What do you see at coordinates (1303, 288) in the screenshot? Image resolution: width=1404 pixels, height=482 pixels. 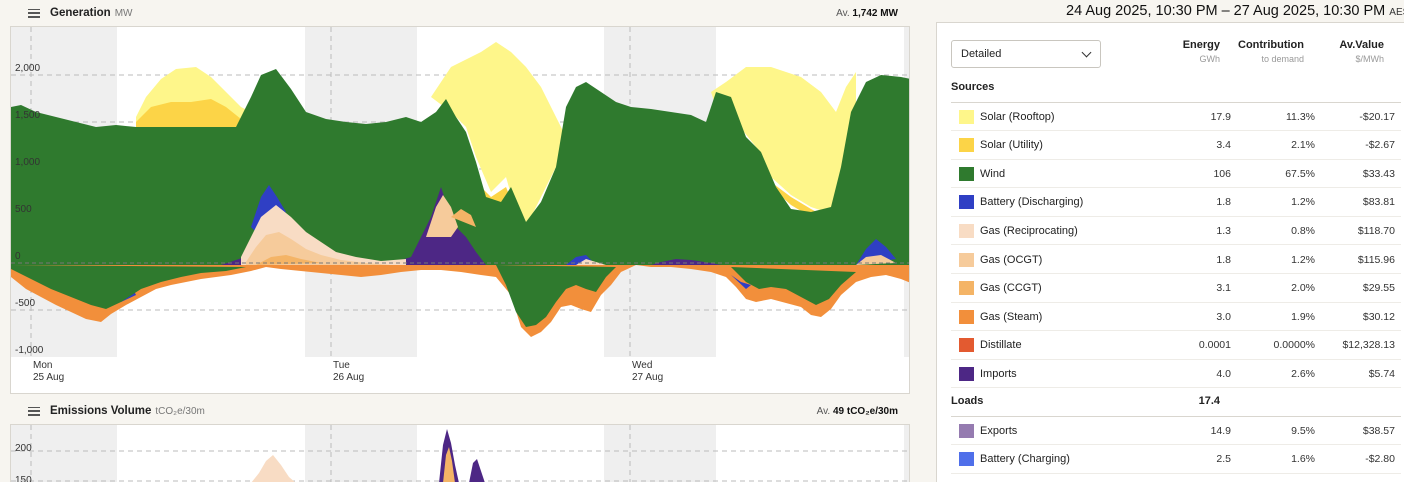 I see `row-contribution: 2.0%` at bounding box center [1303, 288].